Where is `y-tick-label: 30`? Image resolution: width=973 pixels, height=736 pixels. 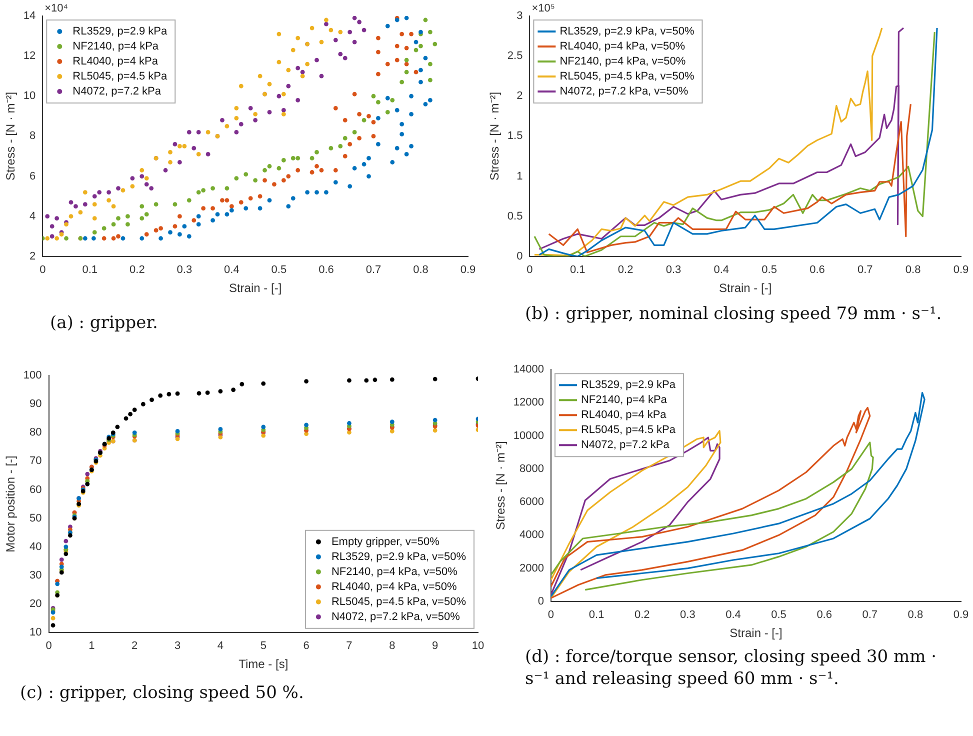
y-tick-label: 30 is located at coordinates (36, 575).